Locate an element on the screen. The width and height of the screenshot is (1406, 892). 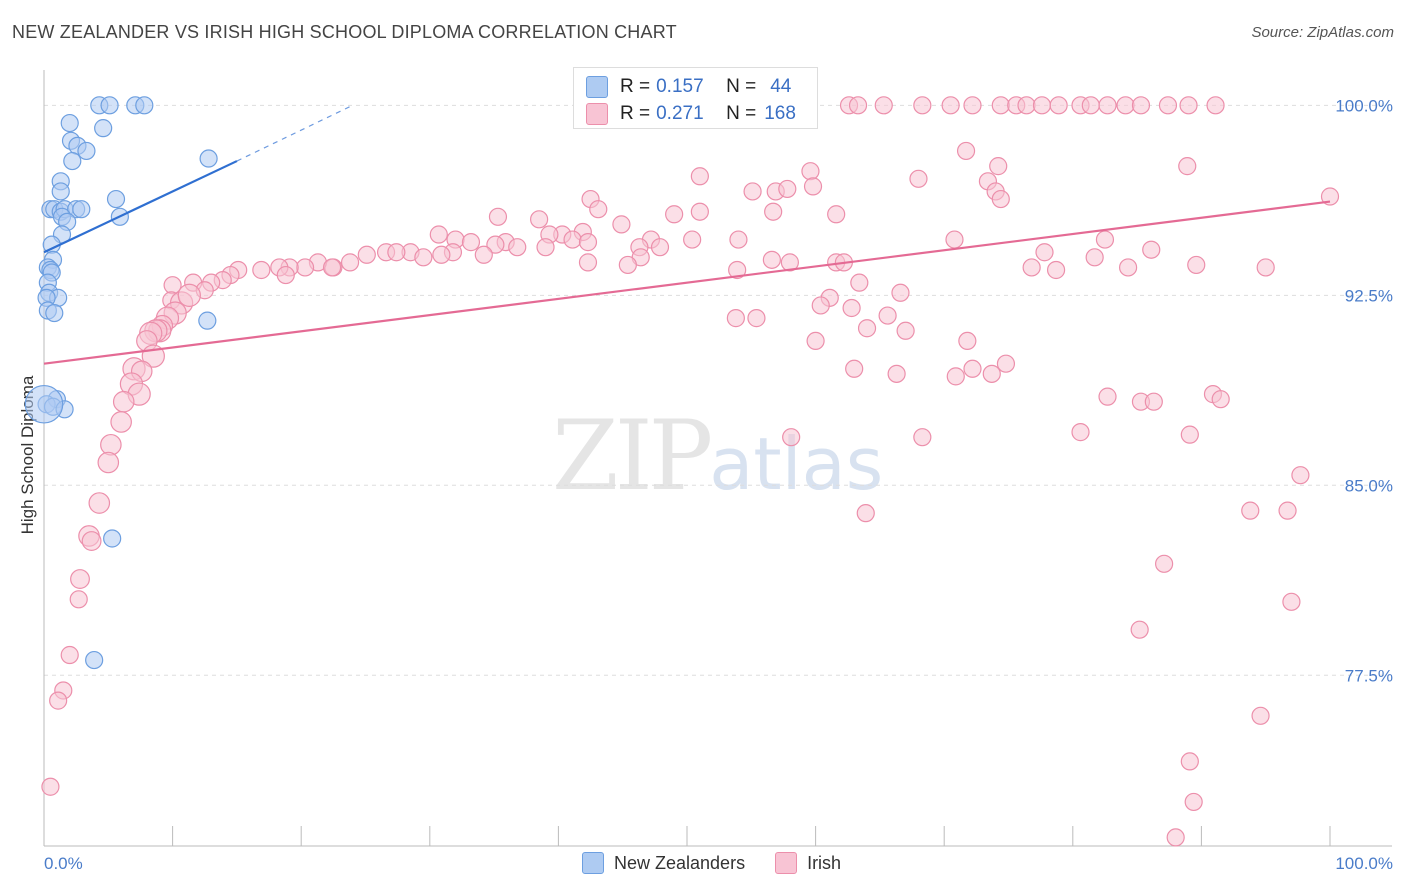
y-tick-label: 92.5% is located at coordinates (1369, 295).